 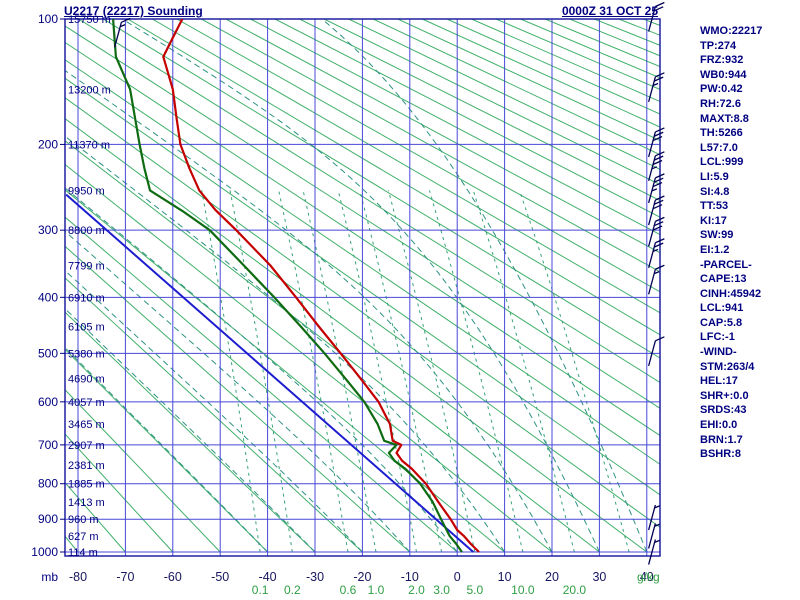 I want to click on sounding-index: BSHR:8, so click(x=720, y=454).